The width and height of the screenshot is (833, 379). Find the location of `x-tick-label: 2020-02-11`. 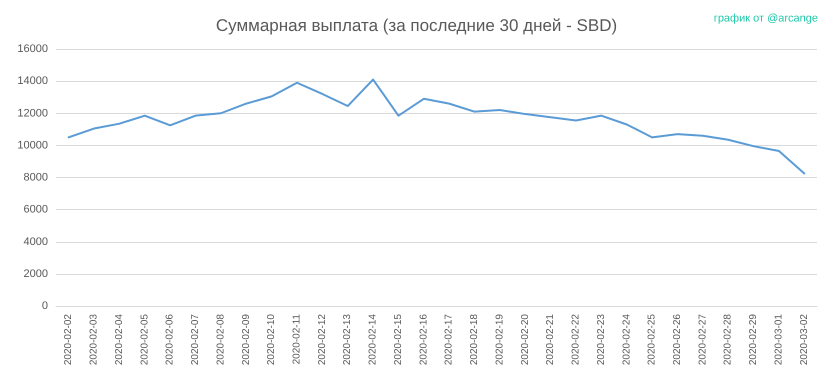

x-tick-label: 2020-02-11 is located at coordinates (296, 339).